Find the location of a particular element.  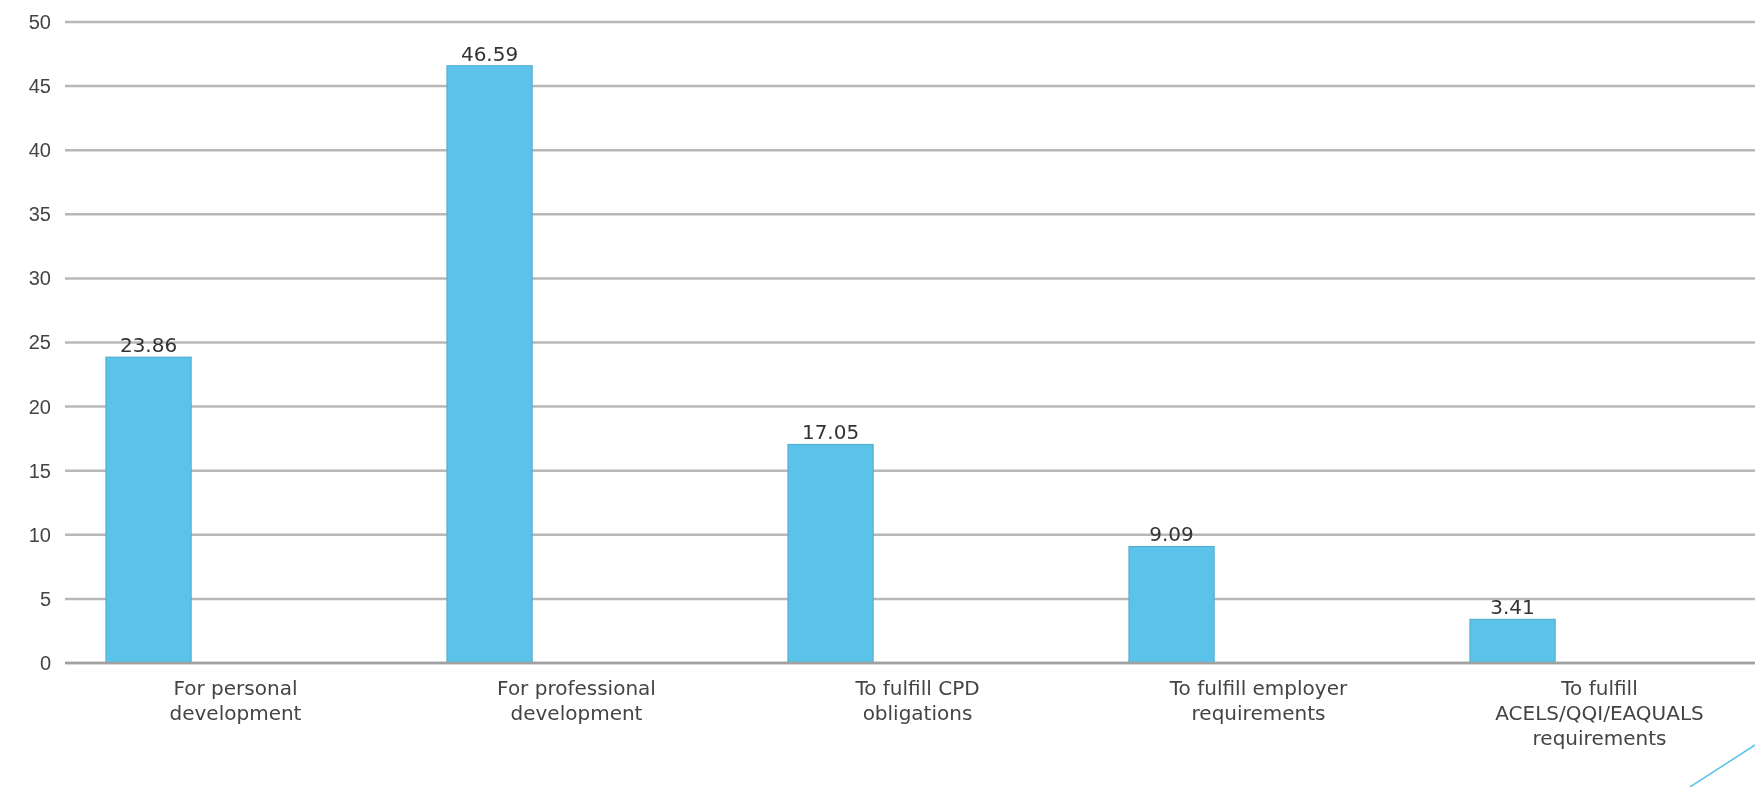

y-tick-label: 20 is located at coordinates (39, 406).